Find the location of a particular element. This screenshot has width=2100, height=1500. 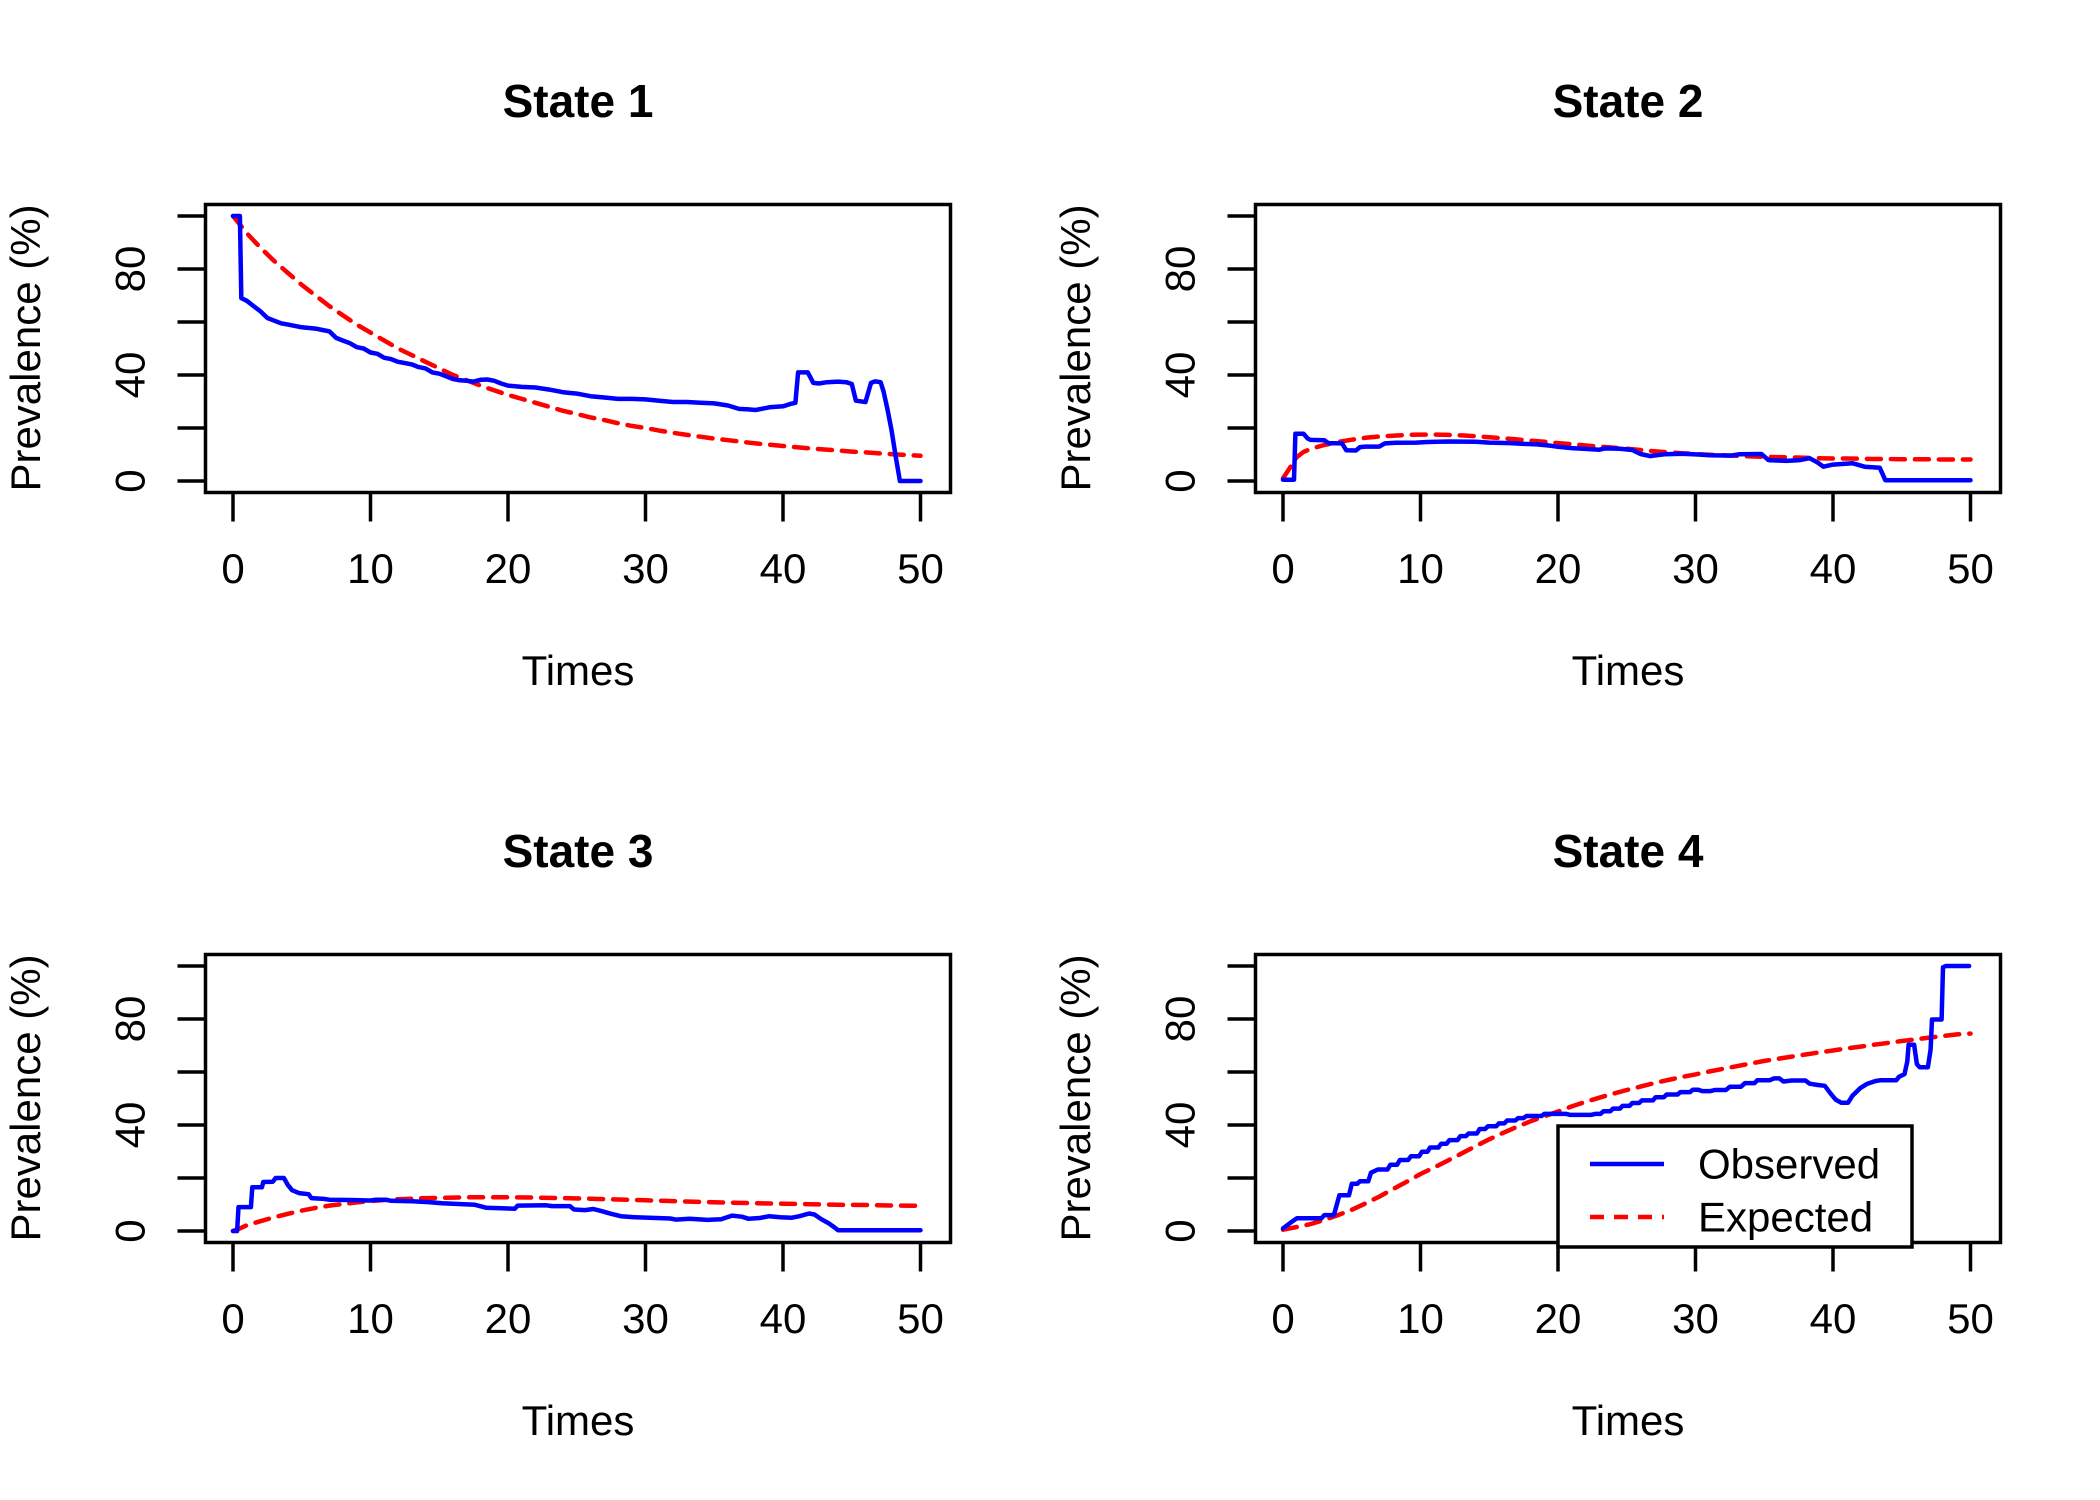

panel-title: State 3 is located at coordinates (578, 851).